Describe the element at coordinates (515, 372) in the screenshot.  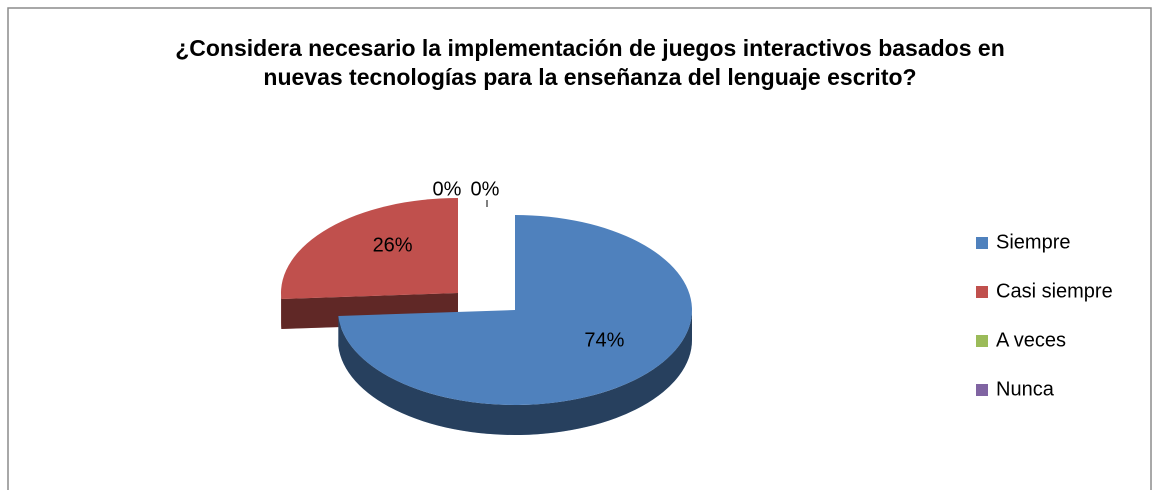
I see `slice-side-shade` at that location.